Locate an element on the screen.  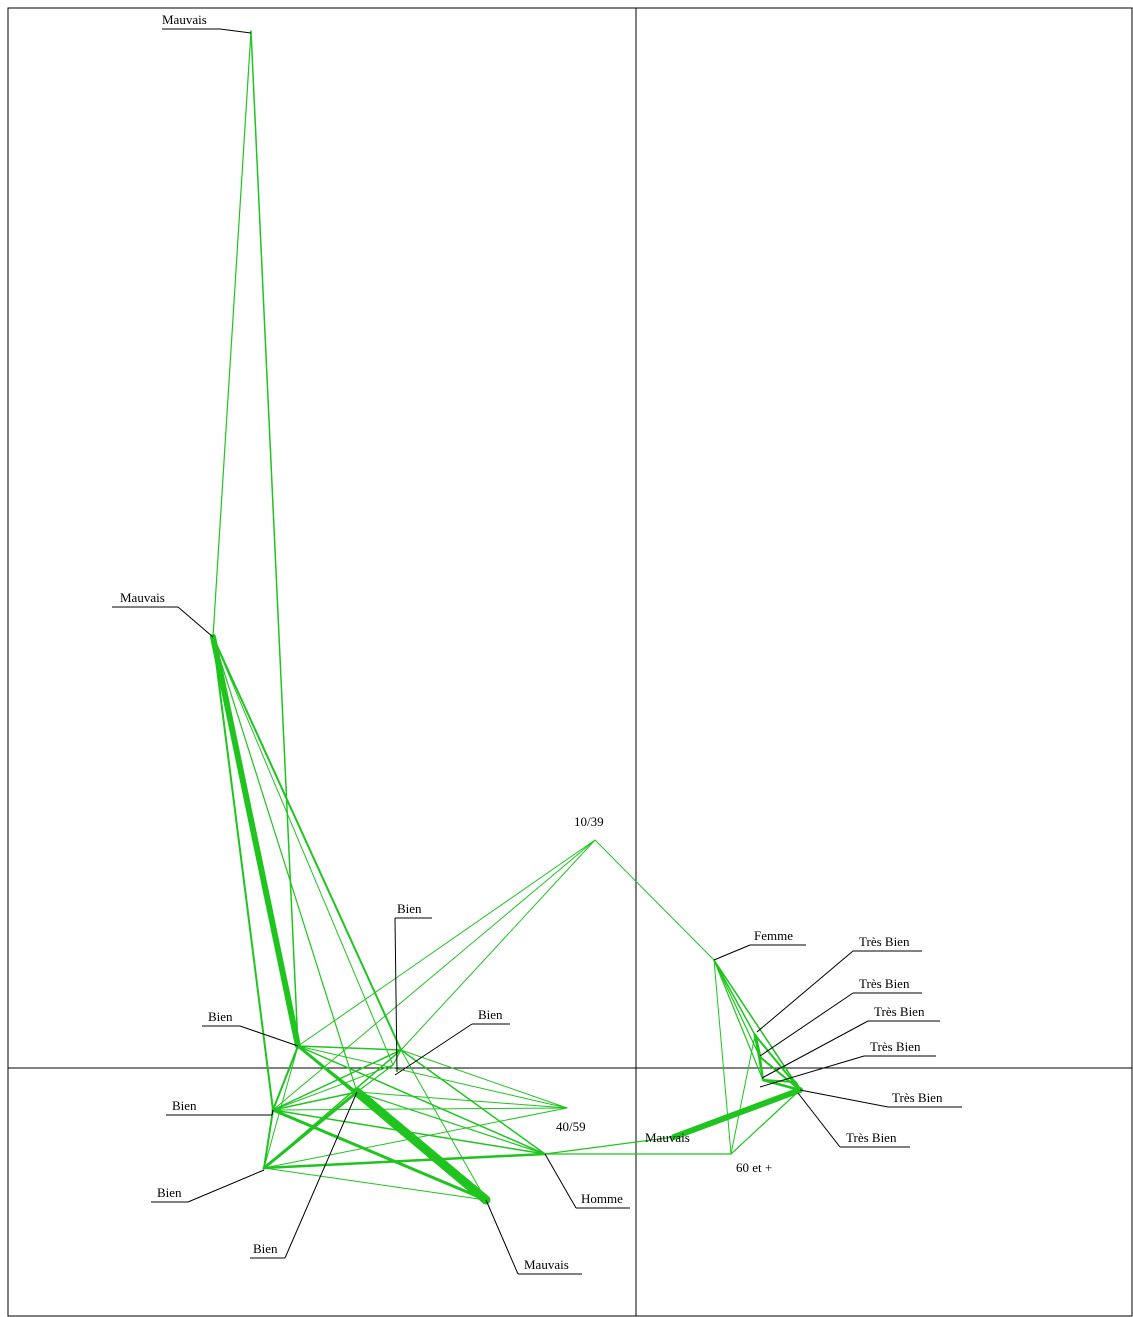
label-mauvais-center: Mauvais is located at coordinates (667, 1137).